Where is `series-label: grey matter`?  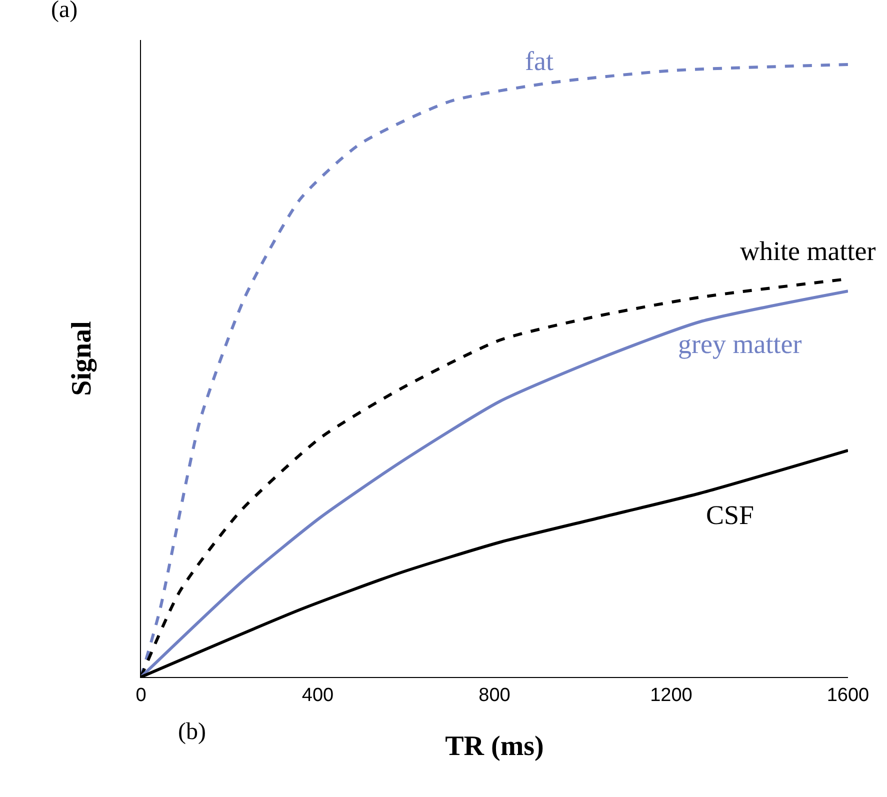
series-label: grey matter is located at coordinates (740, 344).